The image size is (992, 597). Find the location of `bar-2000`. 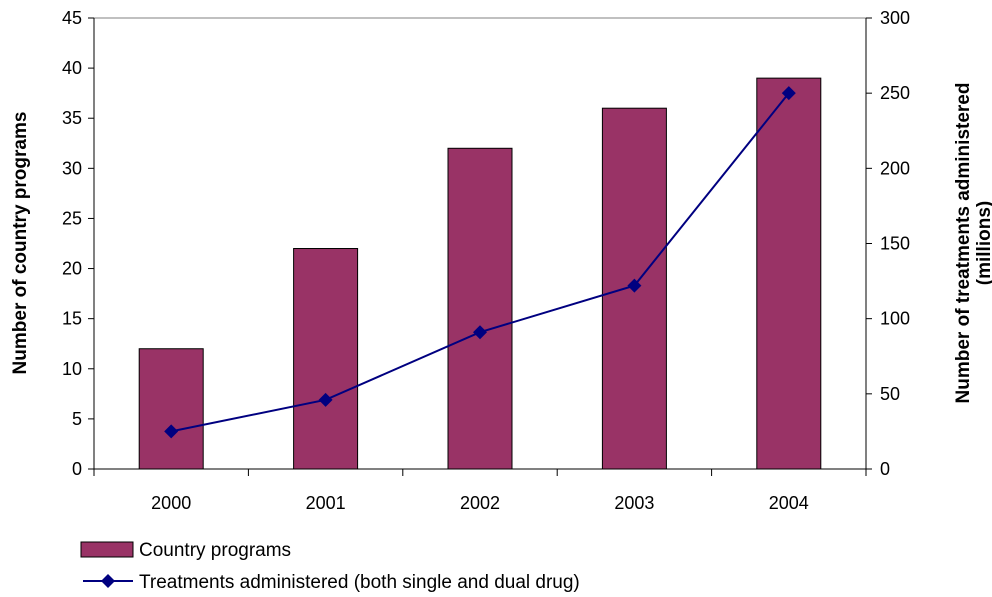

bar-2000 is located at coordinates (171, 409).